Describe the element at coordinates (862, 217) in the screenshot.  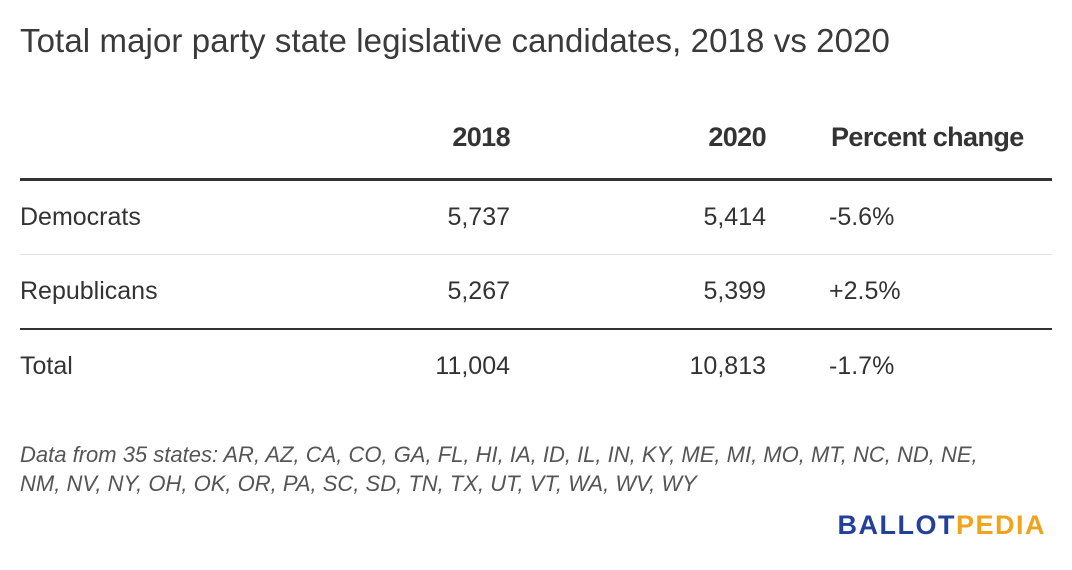
I see `cell-percent-change: -5.6%` at that location.